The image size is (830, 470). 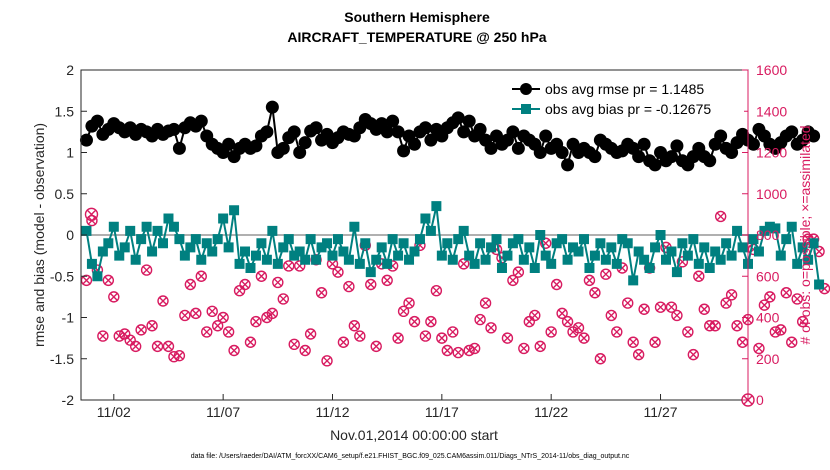 I want to click on y-tick-label: 2, so click(x=70, y=70).